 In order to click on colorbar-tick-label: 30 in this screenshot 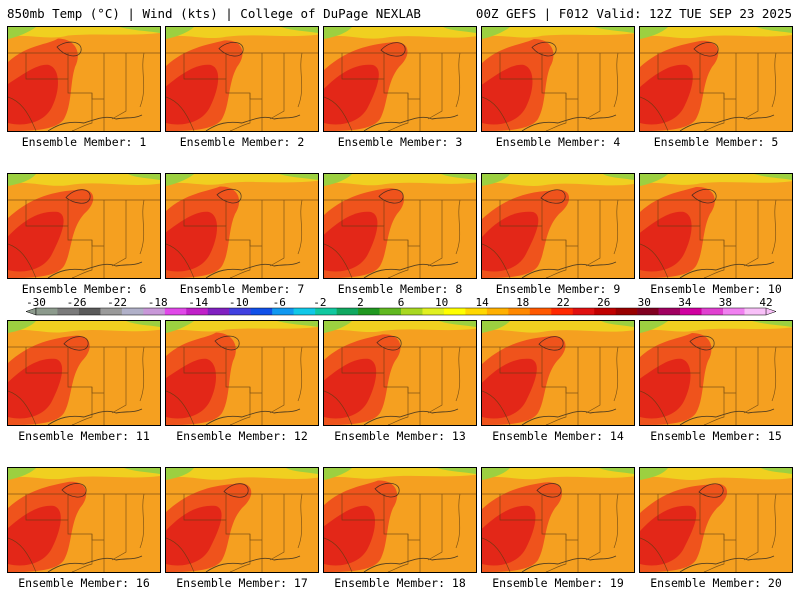, I will do `click(644, 302)`.